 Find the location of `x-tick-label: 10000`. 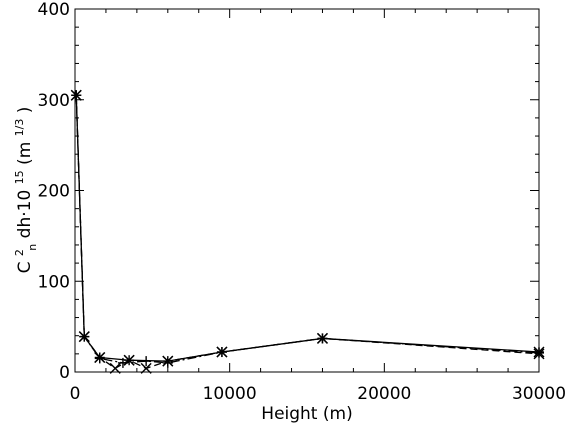

x-tick-label: 10000 is located at coordinates (230, 394).